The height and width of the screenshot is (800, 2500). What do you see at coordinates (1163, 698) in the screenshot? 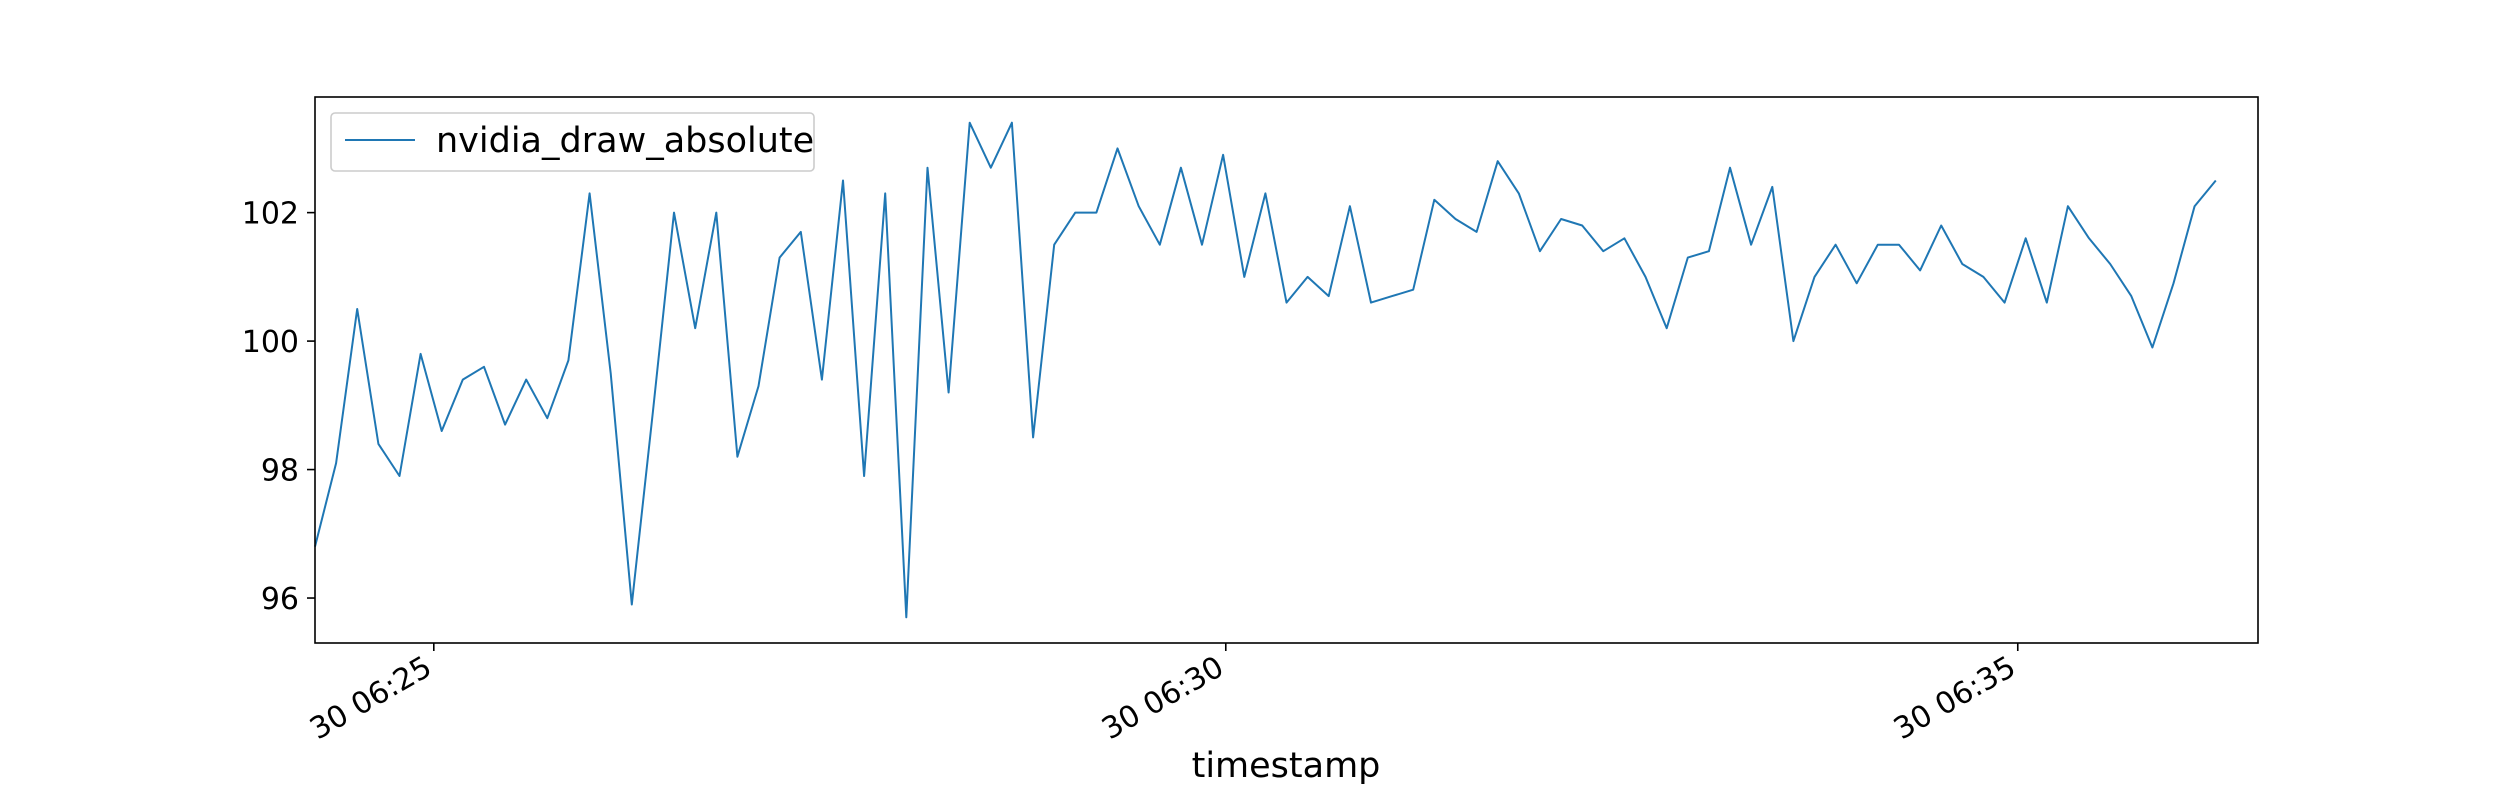
I see `x-tick-label: 30 06:30` at bounding box center [1163, 698].